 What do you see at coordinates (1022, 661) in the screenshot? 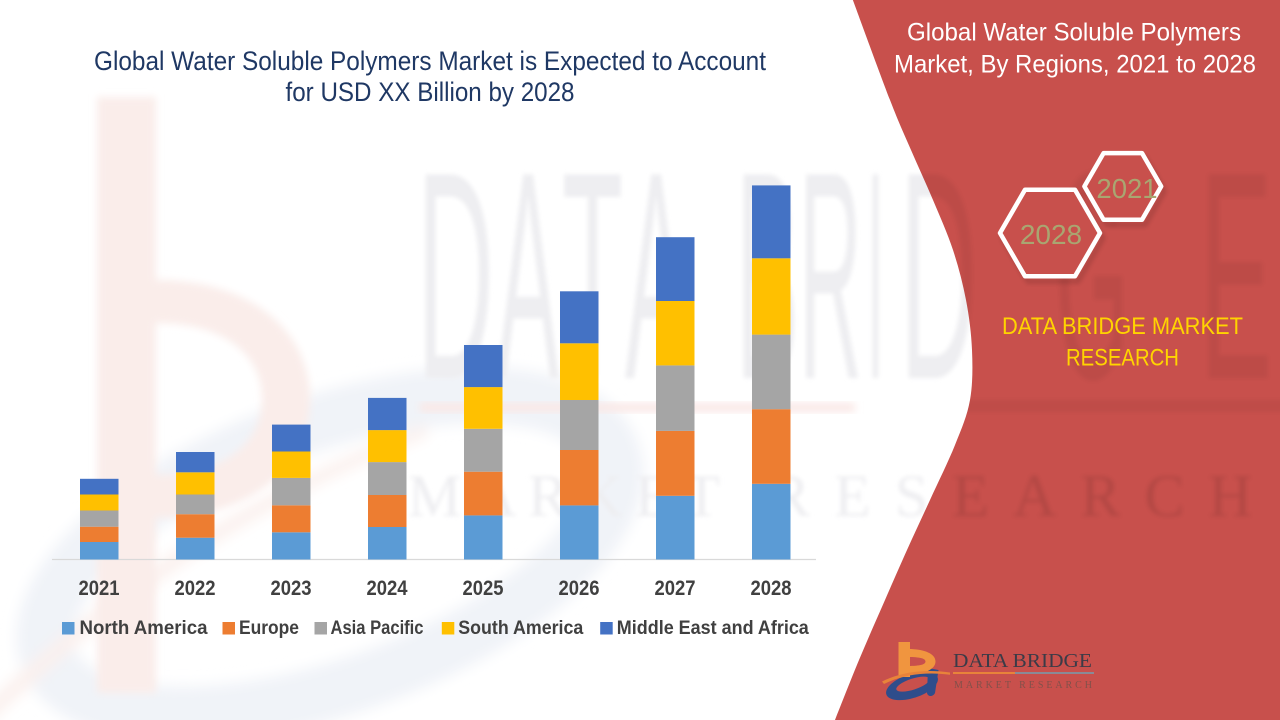
I see `svg-text: DATA BRIDGE` at bounding box center [1022, 661].